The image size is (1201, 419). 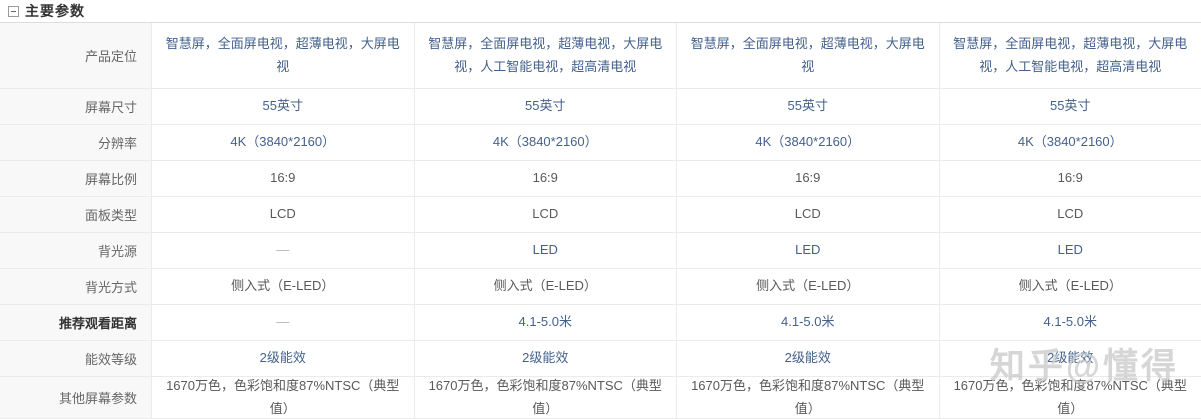 I want to click on row-label: 背光源, so click(x=76, y=250).